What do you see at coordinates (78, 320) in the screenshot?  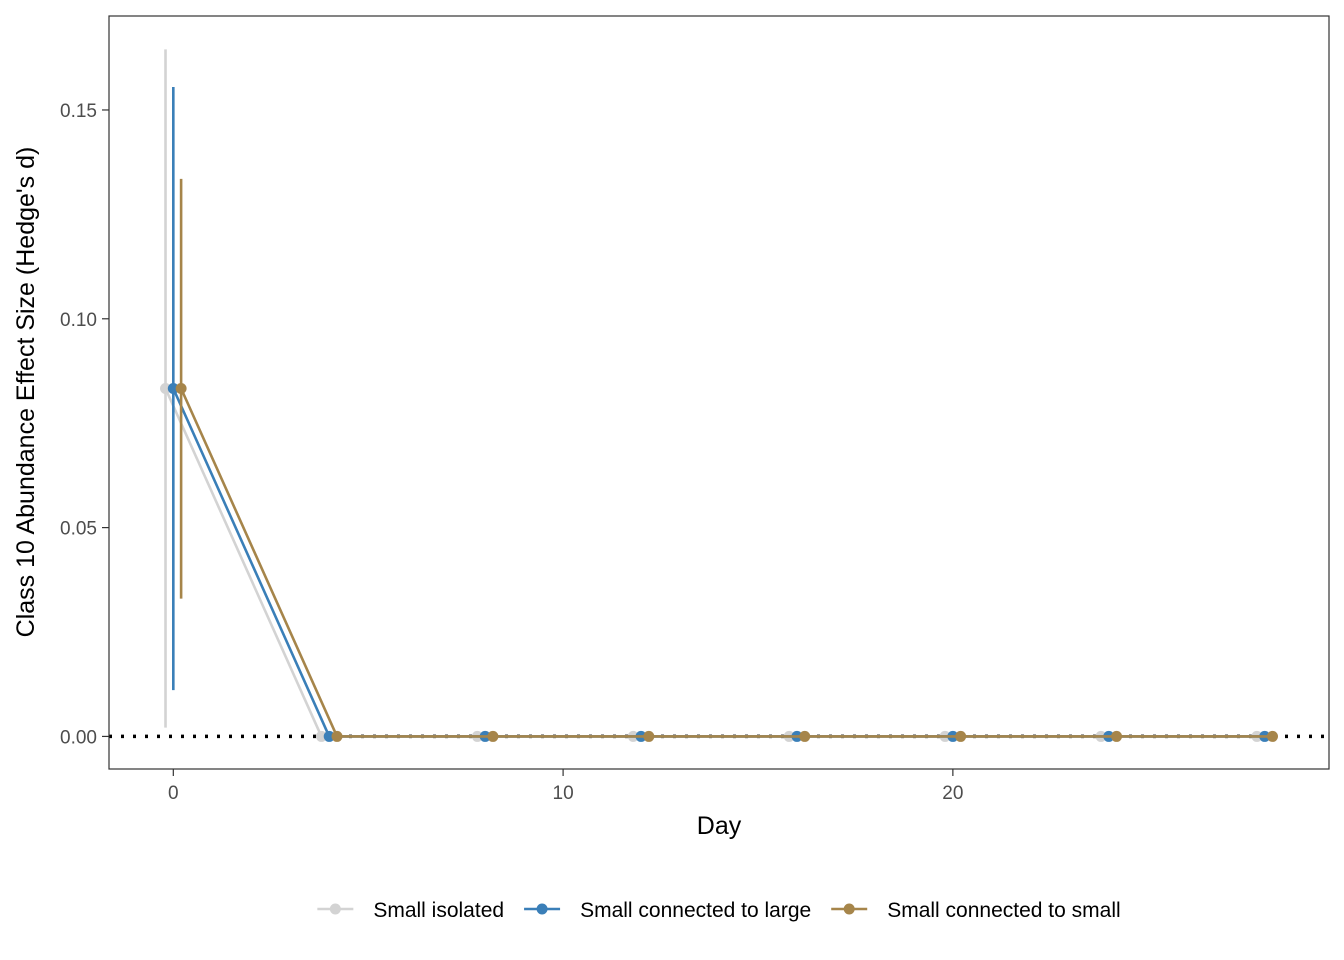 I see `y-tick-label: 0.10` at bounding box center [78, 320].